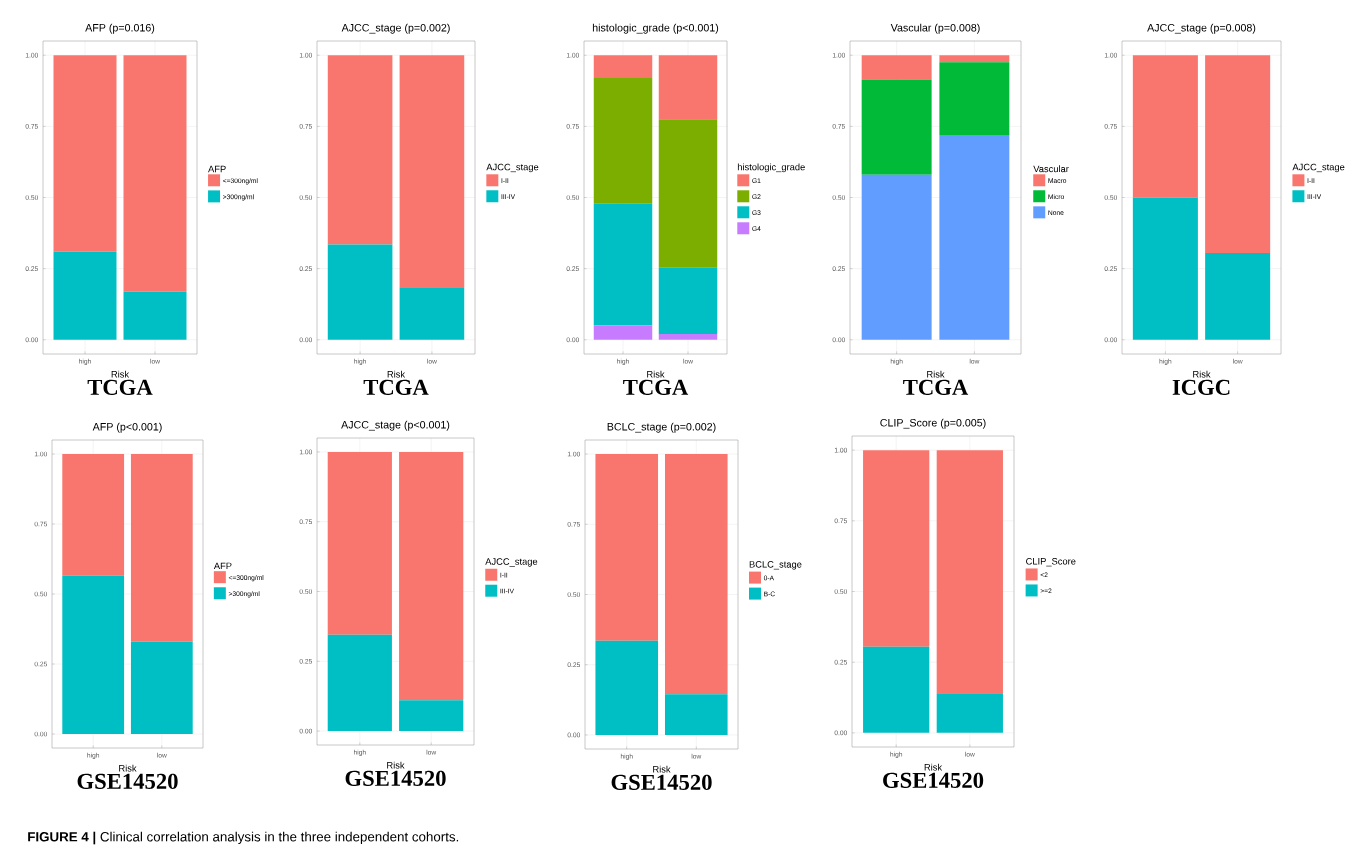 The width and height of the screenshot is (1355, 864). What do you see at coordinates (243, 838) in the screenshot?
I see `text: FIGURE 4 | Clinical correlation analysis in the three independent cohorts.` at bounding box center [243, 838].